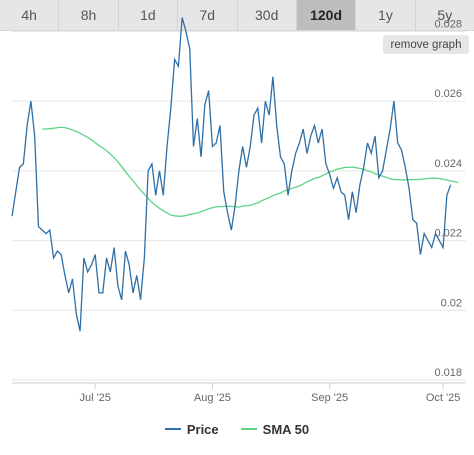 Image resolution: width=474 pixels, height=455 pixels. I want to click on y-axis-labels: 0.018 0.02 0.022 0.024 0.026 0.028, so click(448, 198).